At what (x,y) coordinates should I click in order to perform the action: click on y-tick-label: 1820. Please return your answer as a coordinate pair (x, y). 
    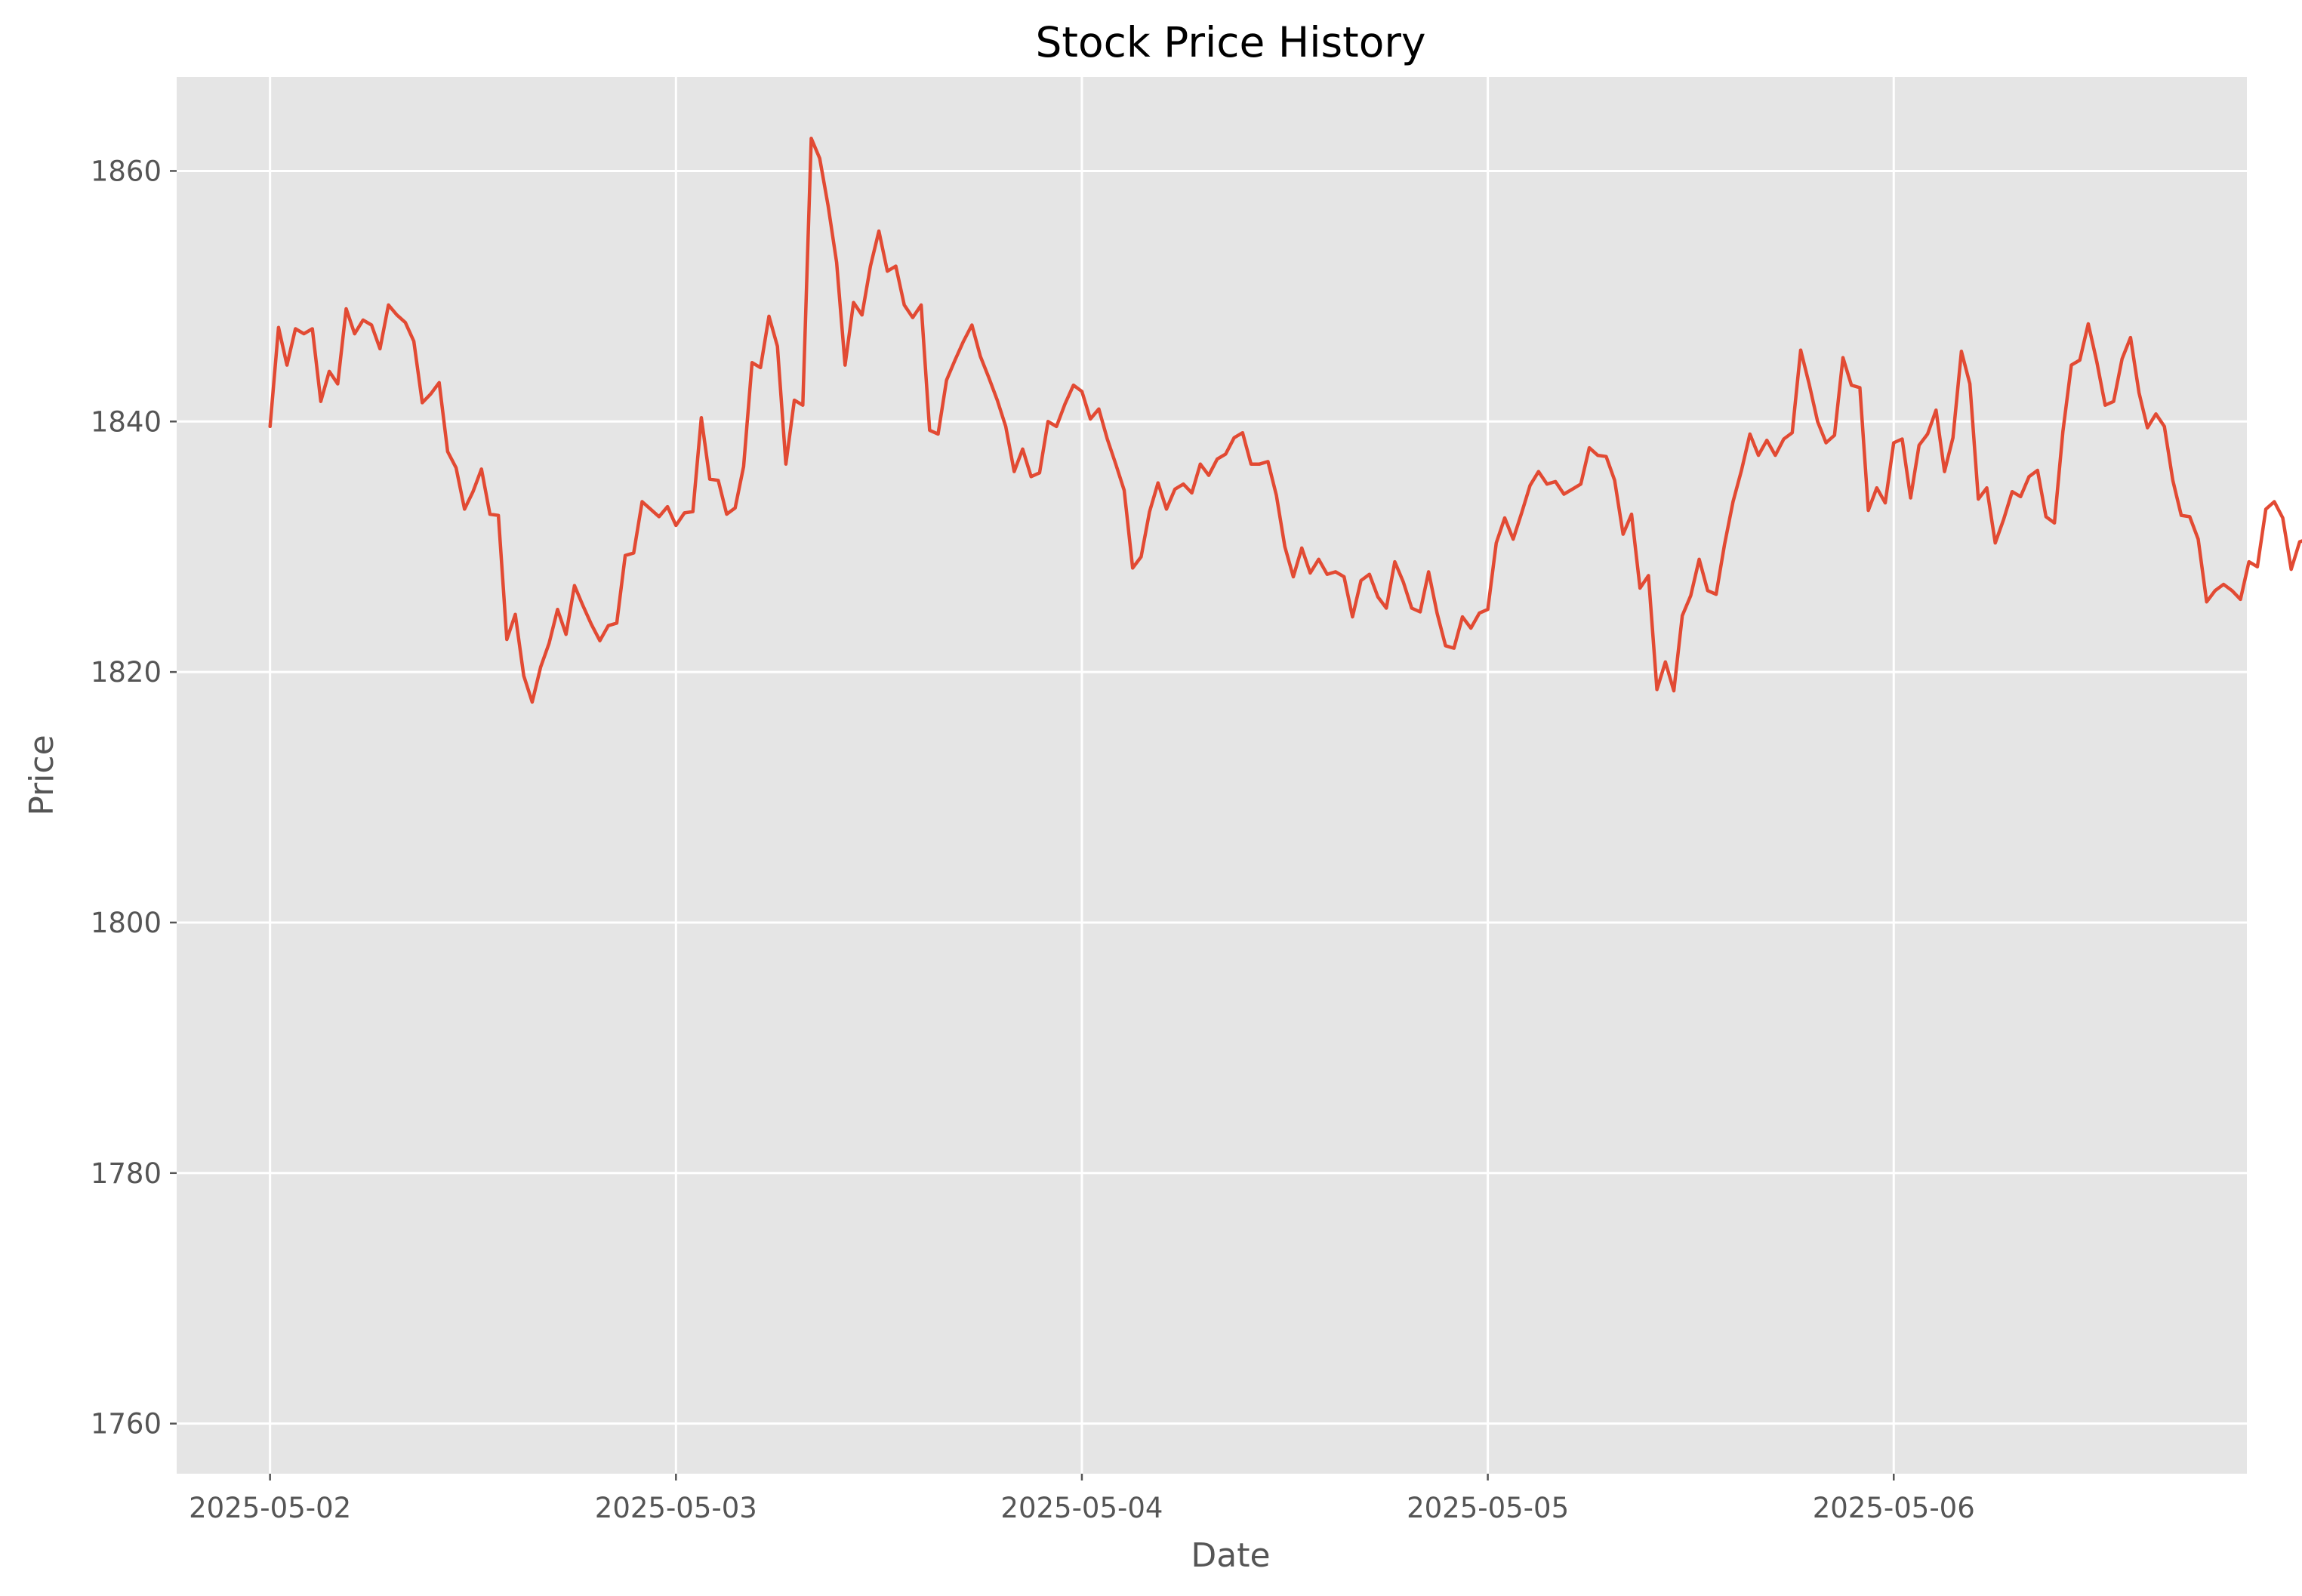
    Looking at the image, I should click on (126, 672).